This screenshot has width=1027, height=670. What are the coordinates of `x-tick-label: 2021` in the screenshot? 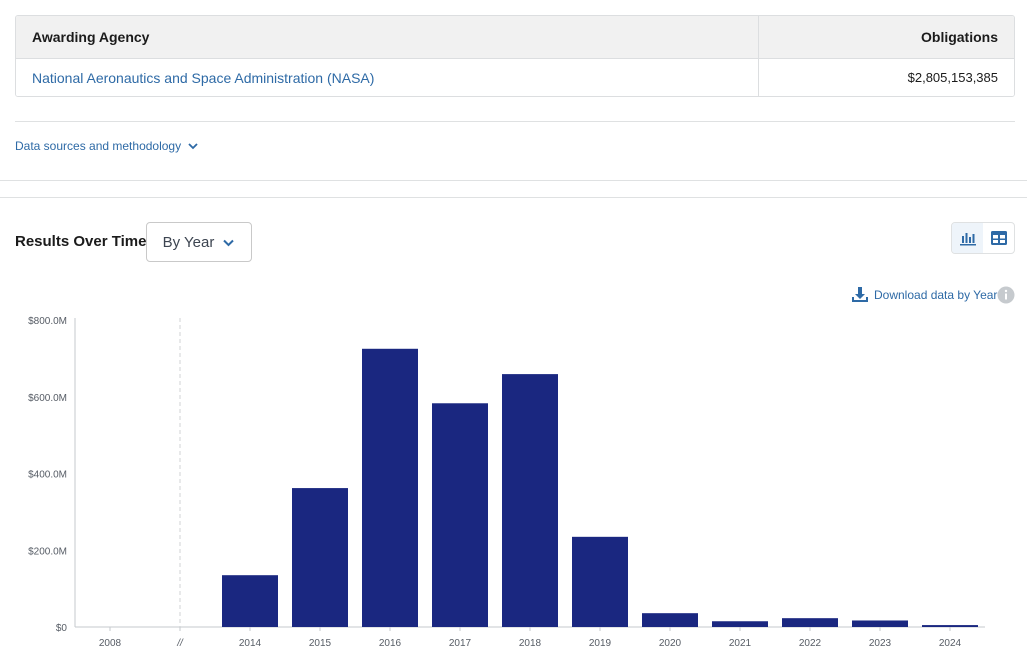 It's located at (740, 643).